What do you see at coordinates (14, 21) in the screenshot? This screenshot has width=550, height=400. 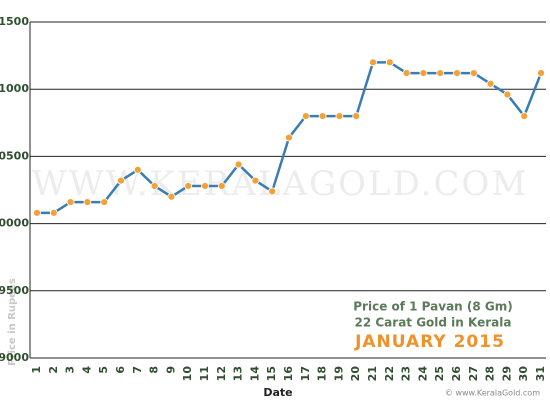 I see `y-tick-label: 21500` at bounding box center [14, 21].